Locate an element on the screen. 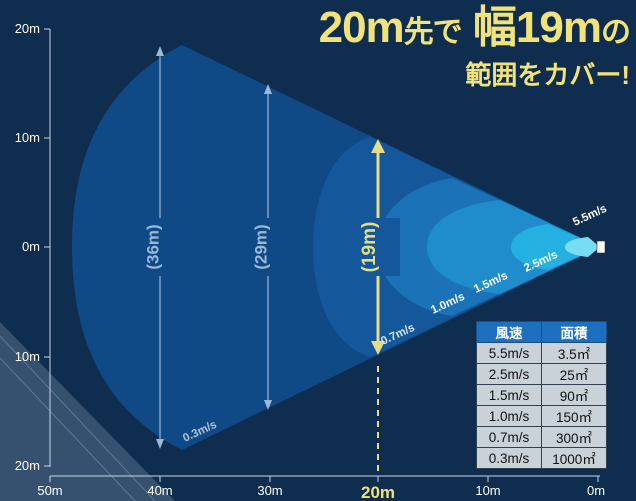 This screenshot has width=636, height=501. svg-text: (29m) is located at coordinates (260, 246).